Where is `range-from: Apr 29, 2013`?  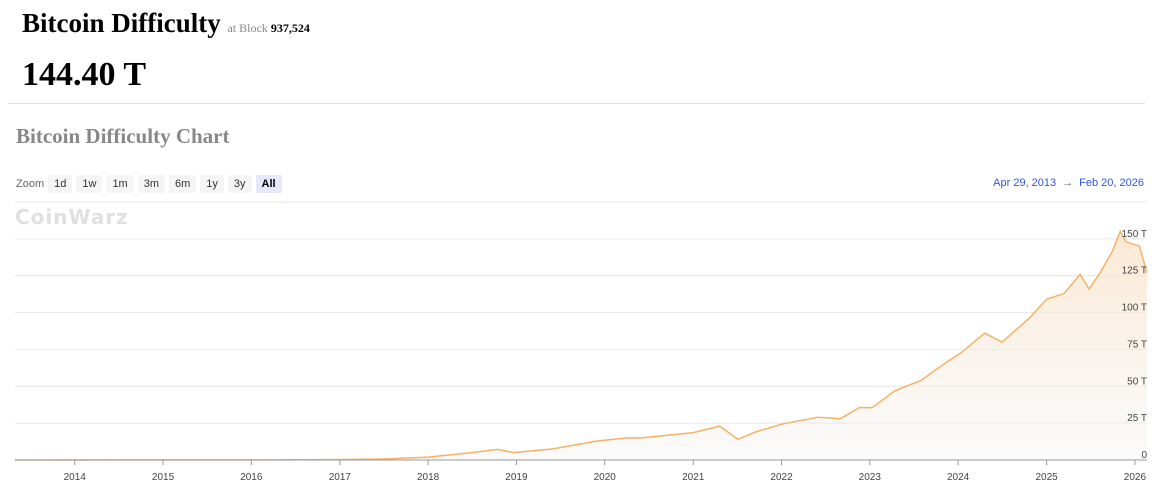 range-from: Apr 29, 2013 is located at coordinates (1025, 183).